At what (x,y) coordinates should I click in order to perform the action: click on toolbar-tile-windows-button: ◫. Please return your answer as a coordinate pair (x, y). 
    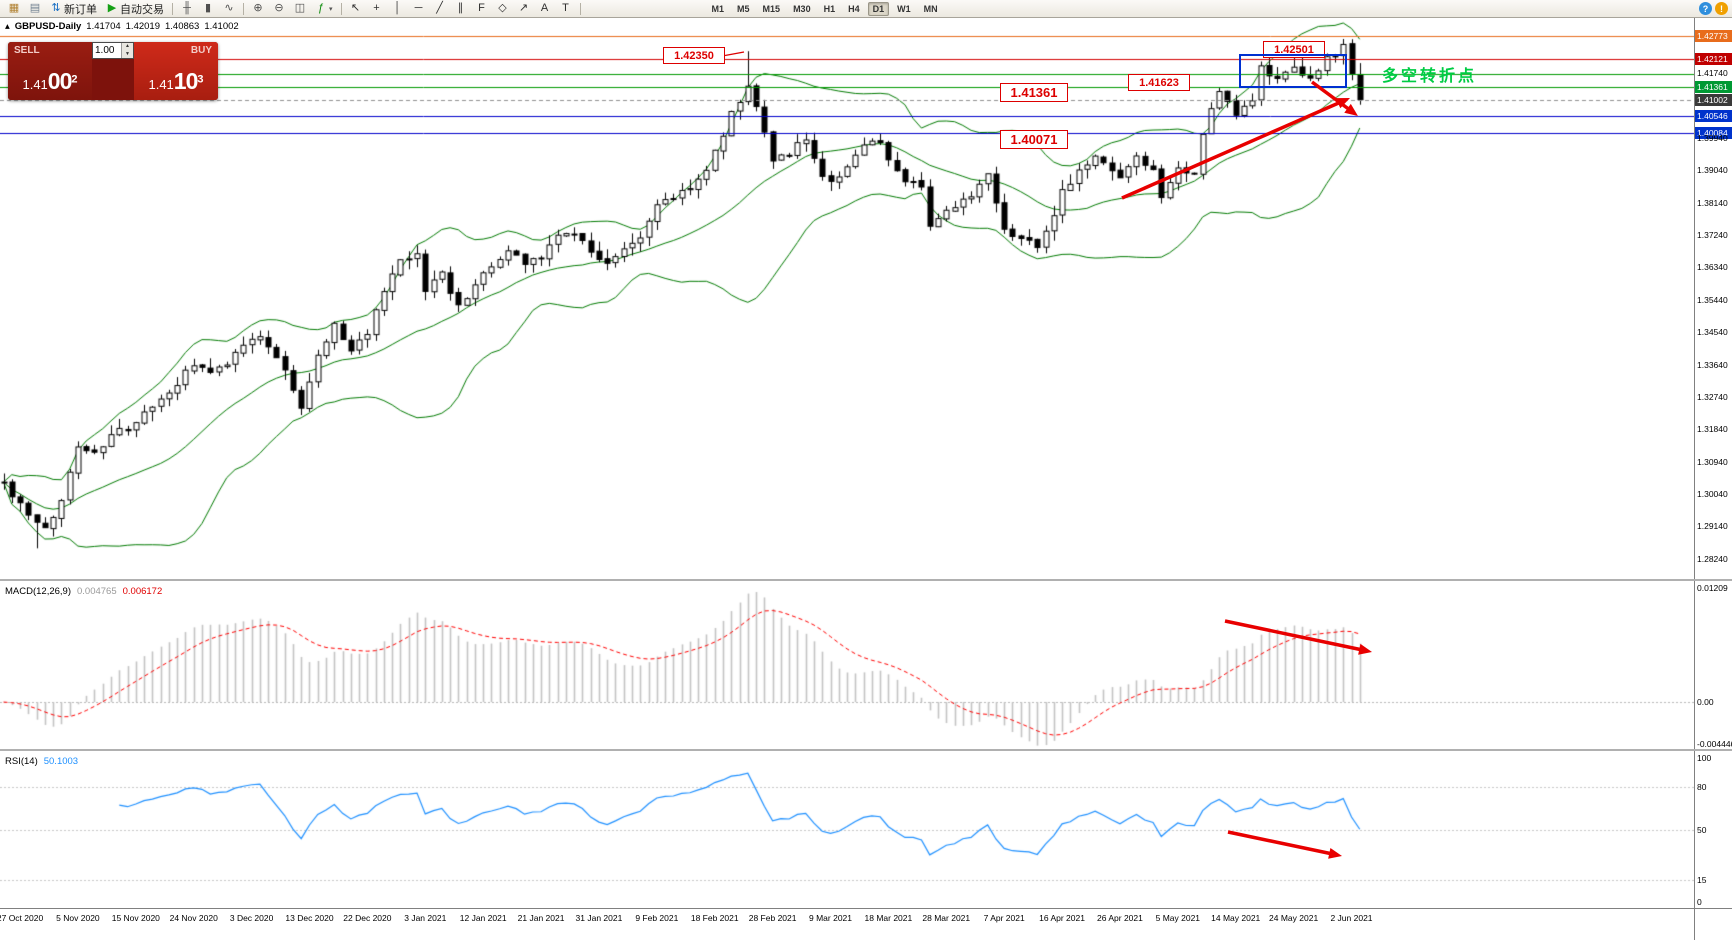
    Looking at the image, I should click on (300, 8).